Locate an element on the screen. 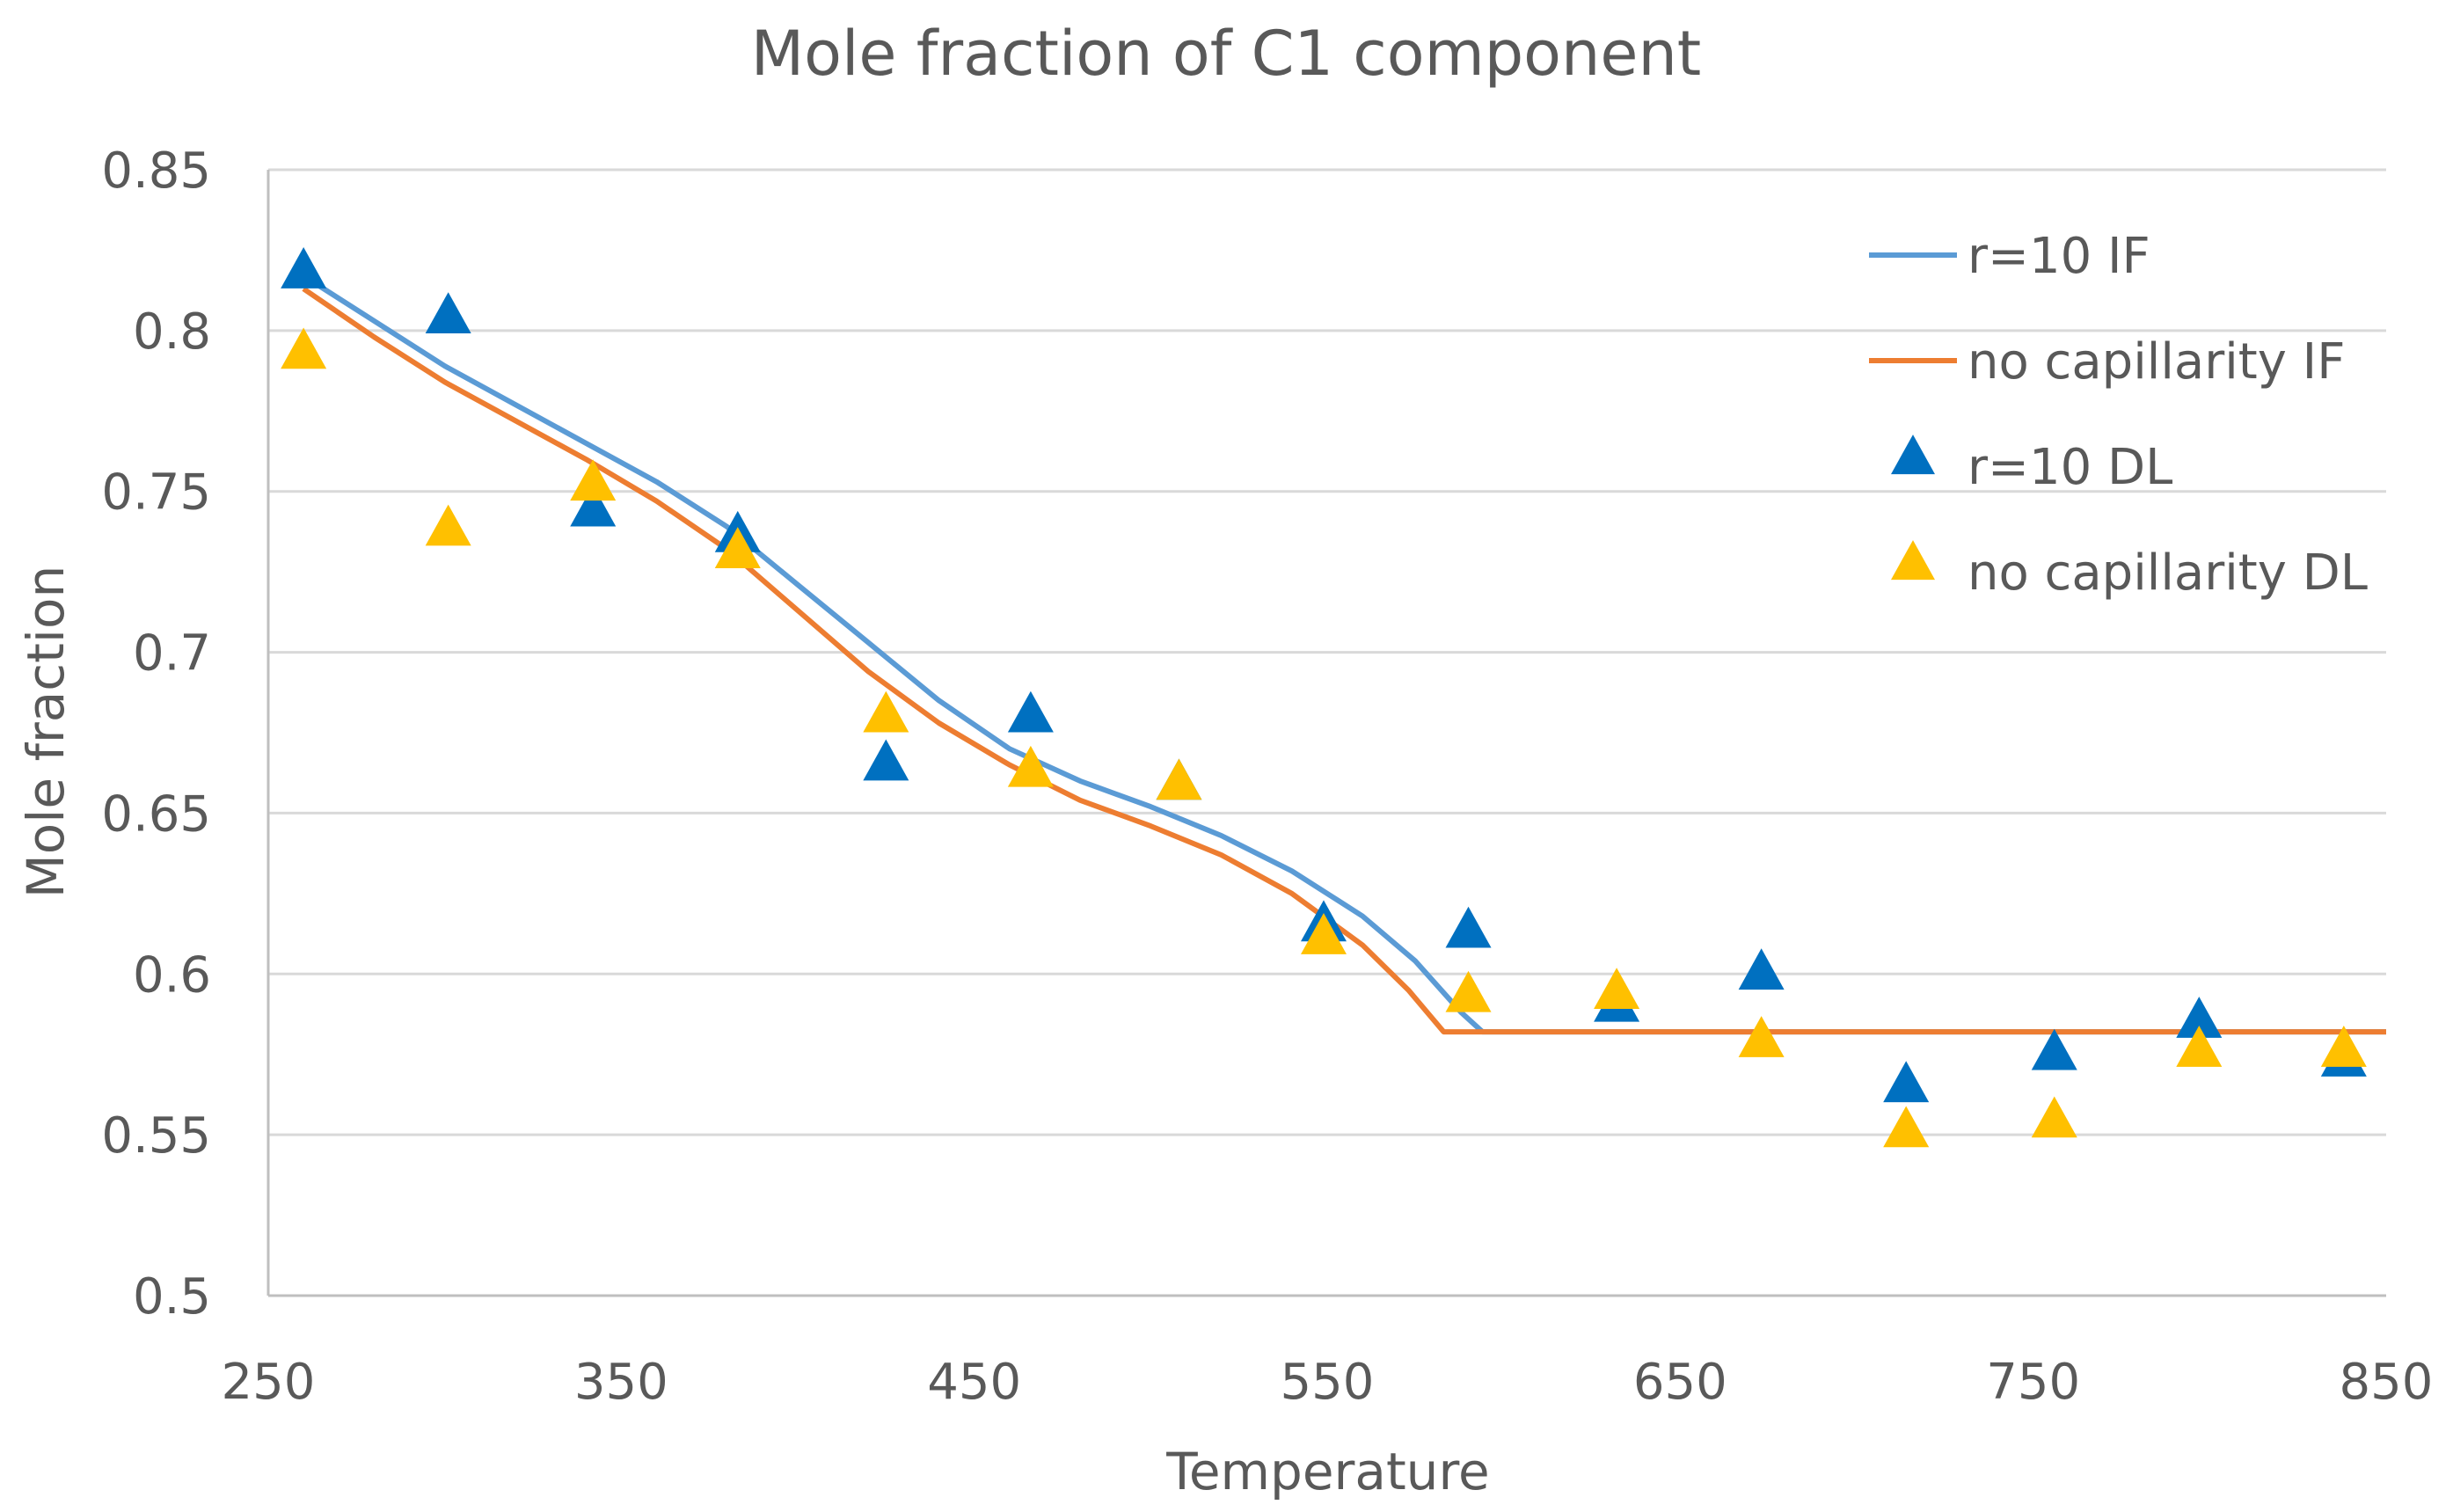 The image size is (2453, 1512). x-tick-label: 850 is located at coordinates (2387, 1382).